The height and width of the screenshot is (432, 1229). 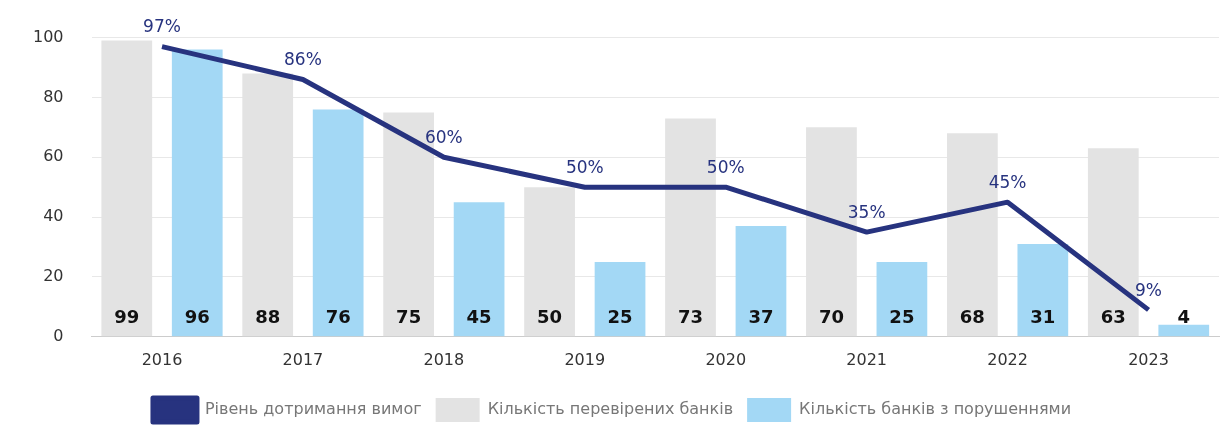 I want to click on data-label: 99, so click(x=127, y=317).